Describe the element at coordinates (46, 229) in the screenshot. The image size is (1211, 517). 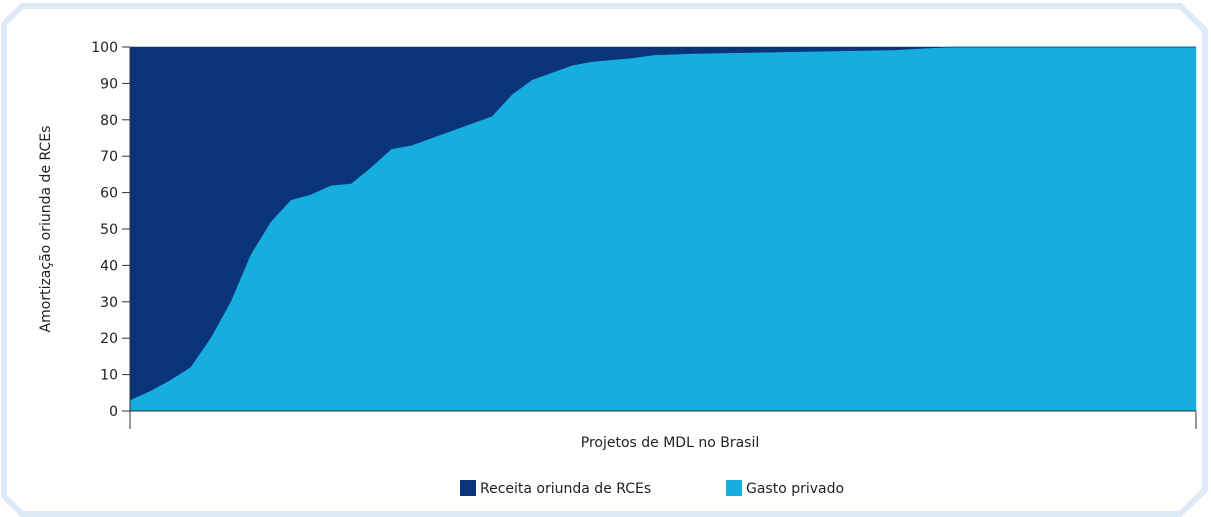
I see `y-axis-label: Amortização oriunda de RCEs` at that location.